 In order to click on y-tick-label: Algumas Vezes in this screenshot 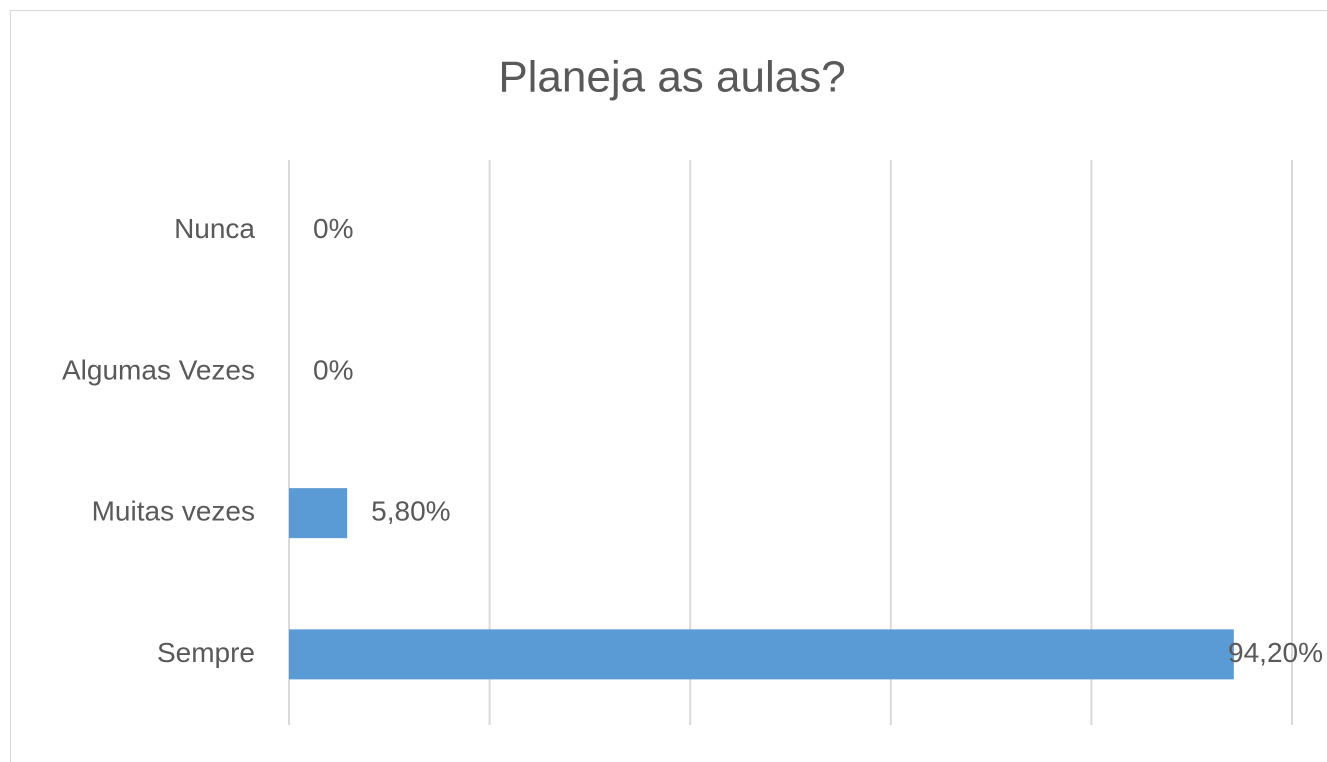, I will do `click(158, 369)`.